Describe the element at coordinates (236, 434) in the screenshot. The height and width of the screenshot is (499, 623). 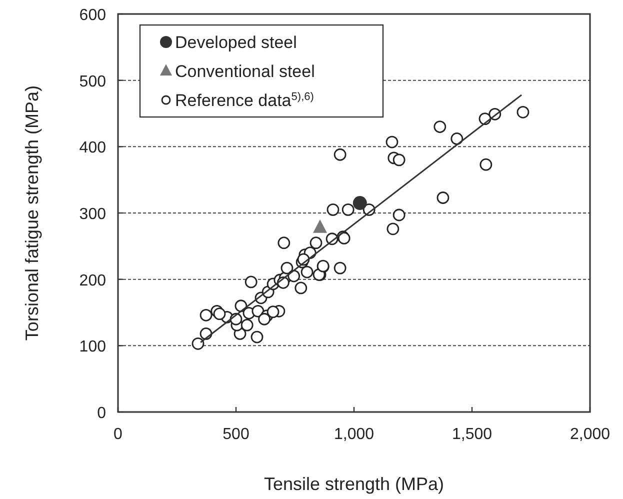
I see `x-tick-label: 500` at that location.